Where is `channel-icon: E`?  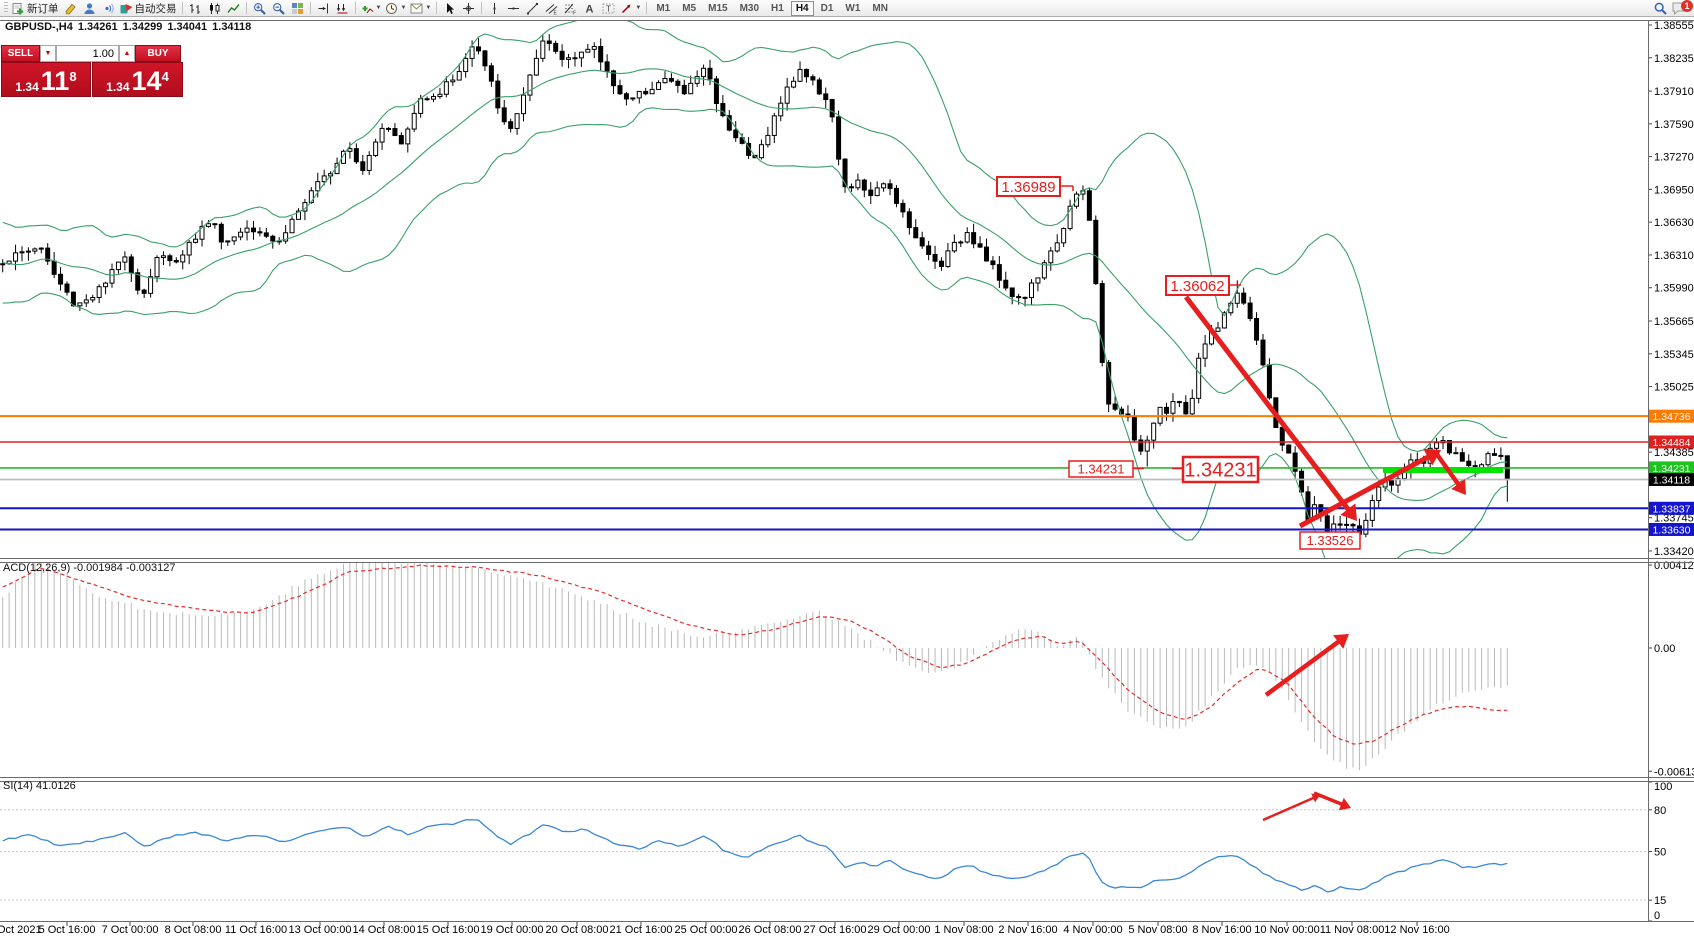 channel-icon: E is located at coordinates (551, 8).